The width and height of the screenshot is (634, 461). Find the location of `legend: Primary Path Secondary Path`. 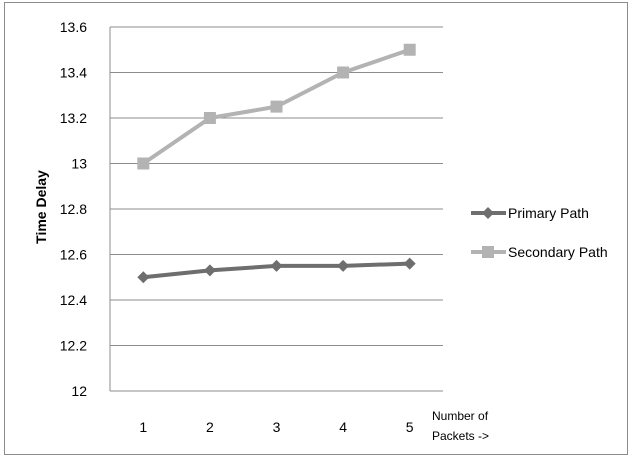

legend: Primary Path Secondary Path is located at coordinates (539, 232).